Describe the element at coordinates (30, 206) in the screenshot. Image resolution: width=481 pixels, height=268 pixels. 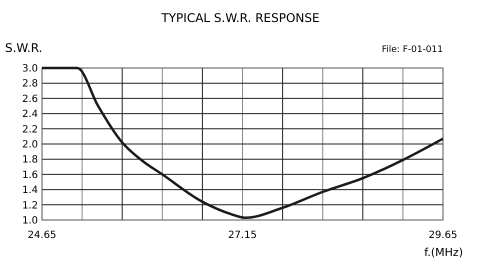
I see `y-tick-label: 1.2` at that location.